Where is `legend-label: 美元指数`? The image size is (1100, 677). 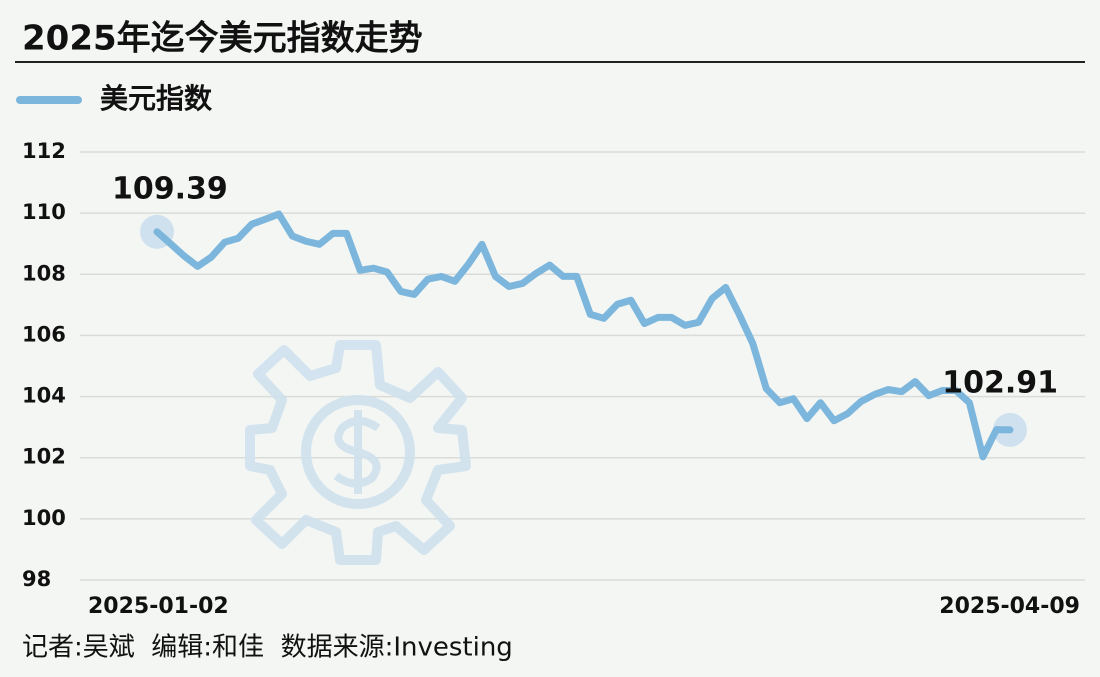
legend-label: 美元指数 is located at coordinates (156, 98).